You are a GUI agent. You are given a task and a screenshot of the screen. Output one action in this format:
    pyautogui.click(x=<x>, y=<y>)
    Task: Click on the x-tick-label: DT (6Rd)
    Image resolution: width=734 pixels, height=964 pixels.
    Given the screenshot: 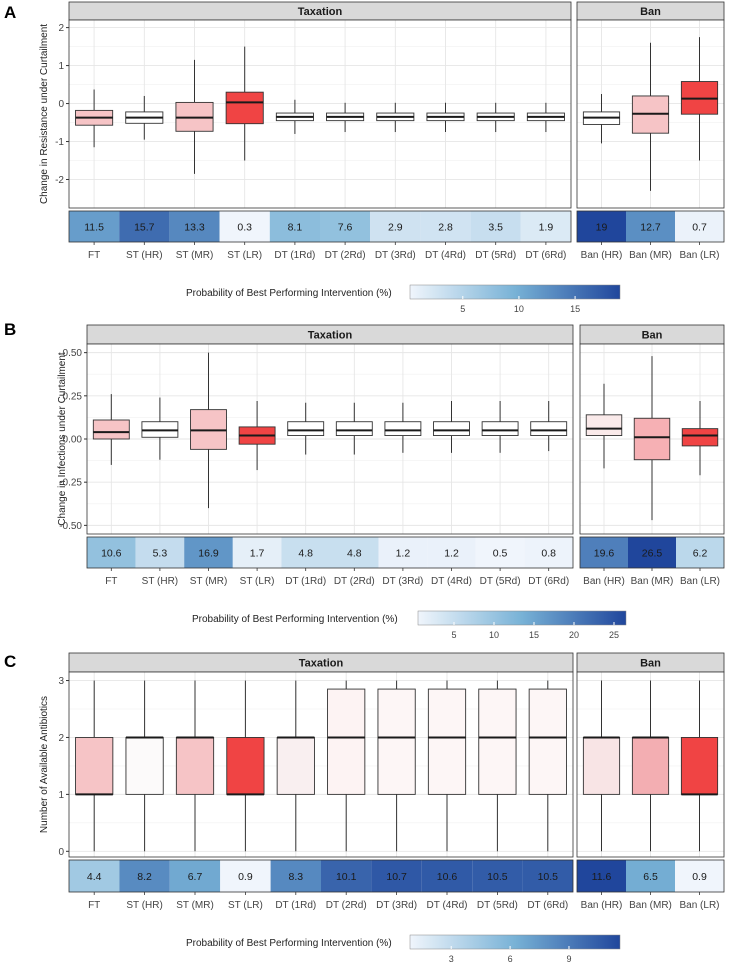 What is the action you would take?
    pyautogui.click(x=547, y=905)
    